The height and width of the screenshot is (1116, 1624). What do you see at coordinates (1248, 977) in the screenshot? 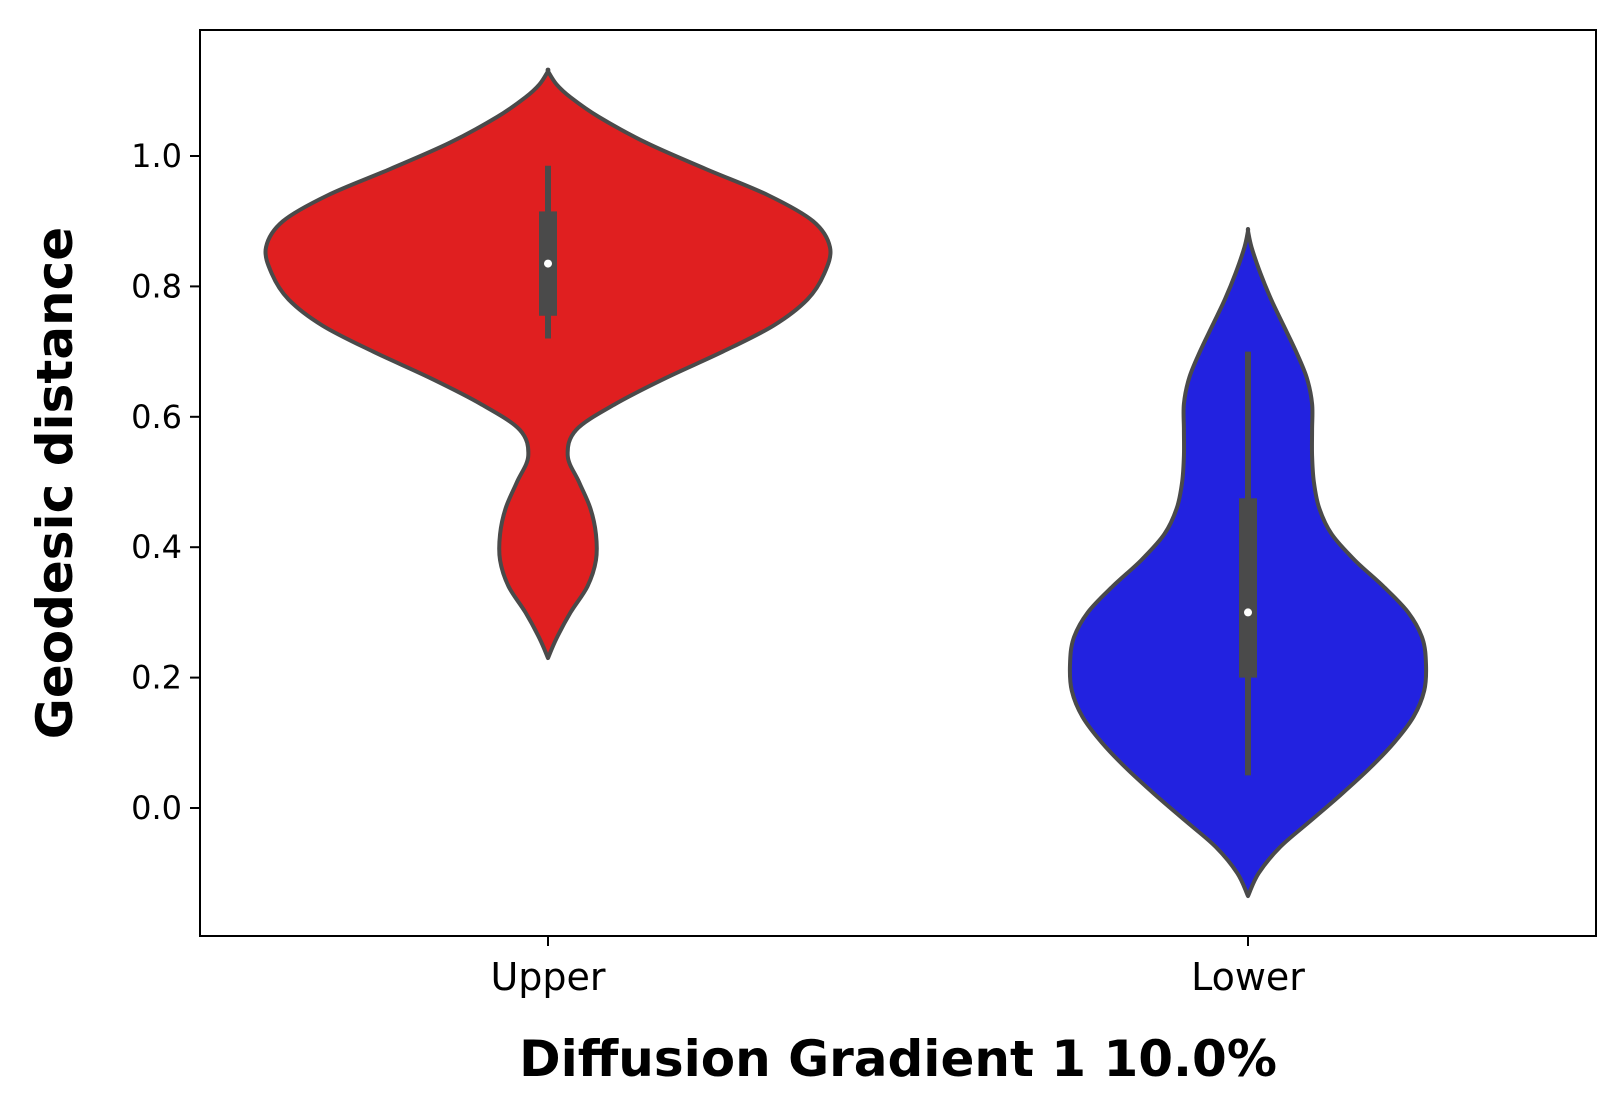
I see `x-tick-label: Lower` at bounding box center [1248, 977].